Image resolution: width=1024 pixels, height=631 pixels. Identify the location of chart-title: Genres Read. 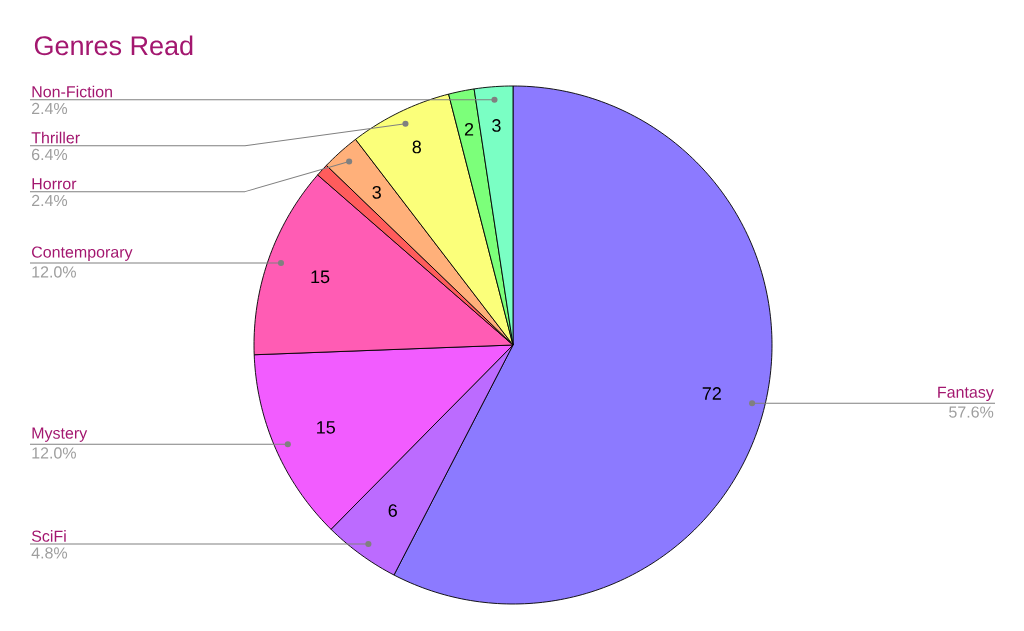
(113, 45).